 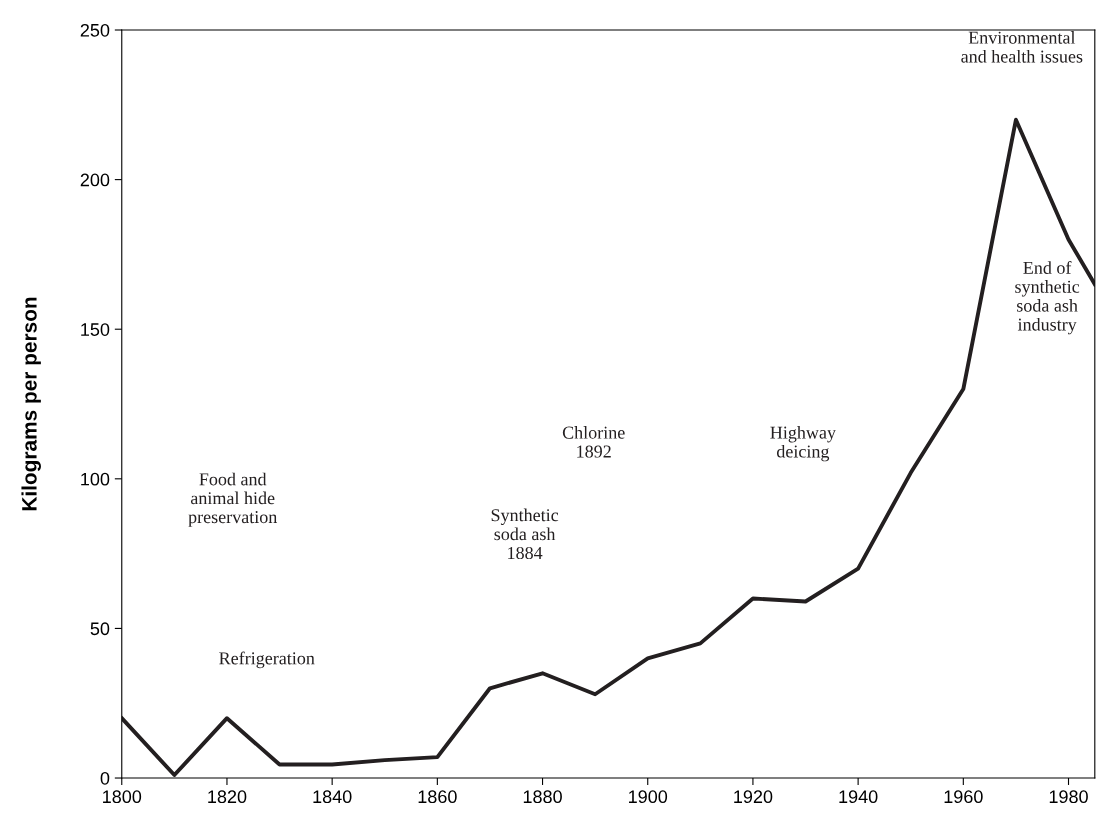 What do you see at coordinates (803, 443) in the screenshot?
I see `annotation: Highway deicing` at bounding box center [803, 443].